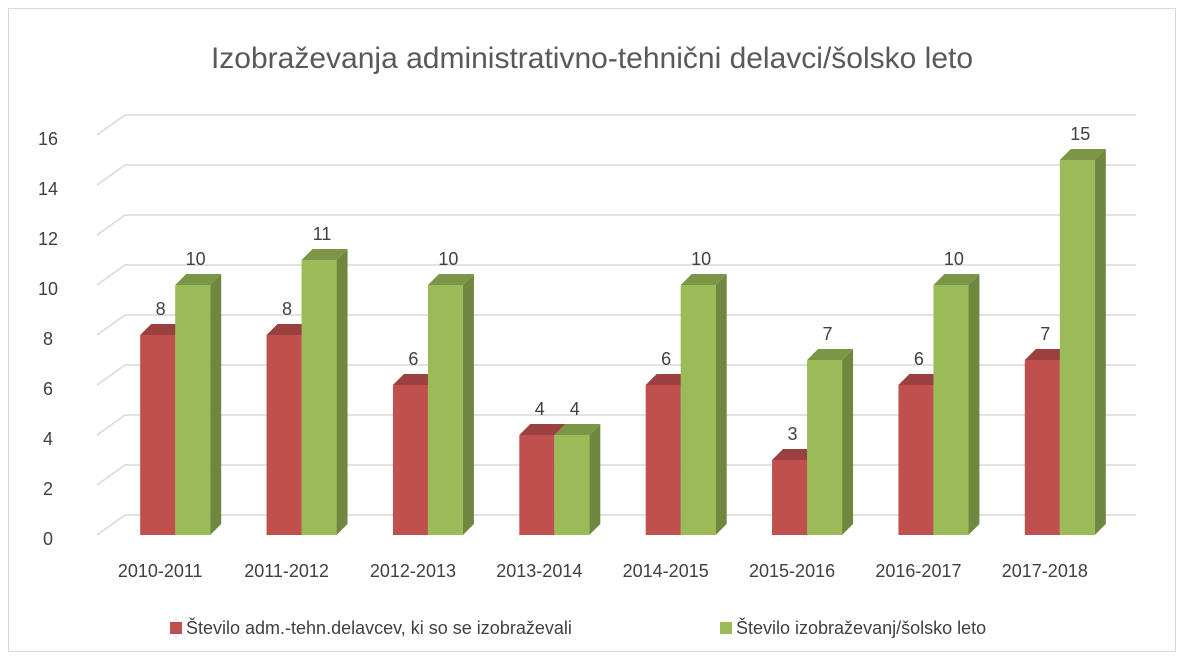 The height and width of the screenshot is (660, 1184). I want to click on y-tick-label: 10, so click(48, 289).